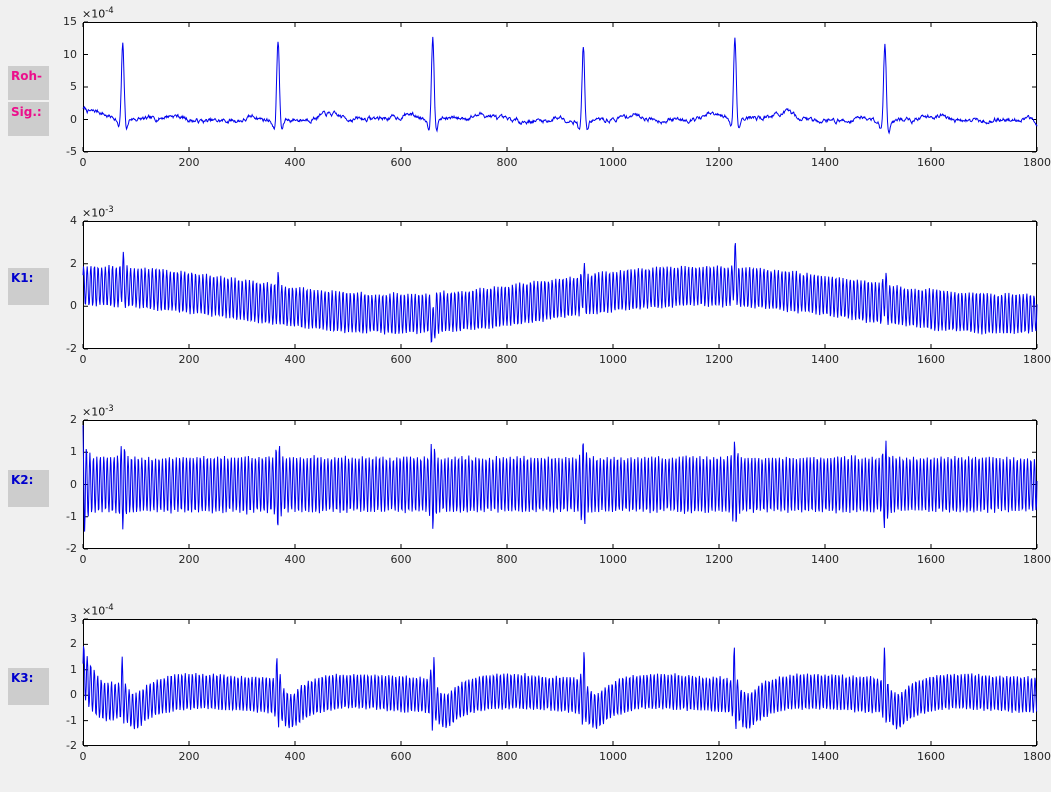 This screenshot has width=1051, height=792. I want to click on axes-frame, so click(560, 87).